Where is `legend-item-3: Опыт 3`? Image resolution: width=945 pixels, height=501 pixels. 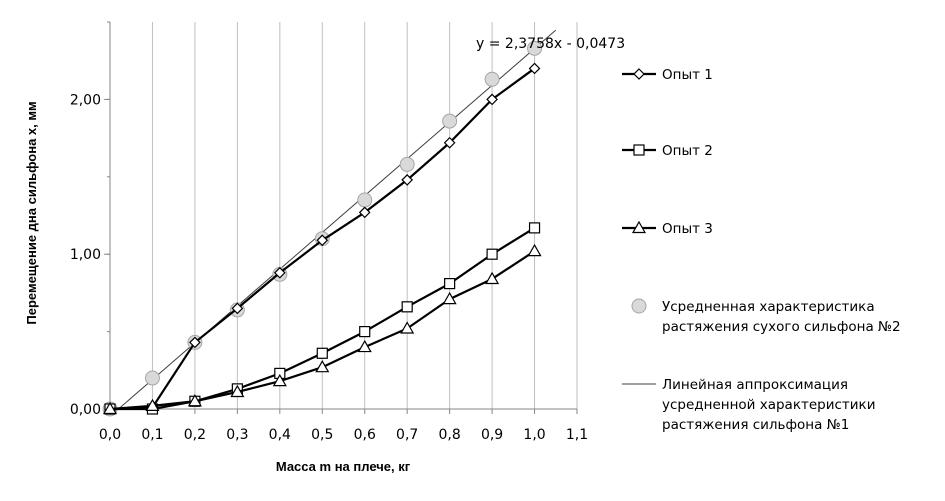
legend-item-3: Опыт 3 is located at coordinates (667, 228).